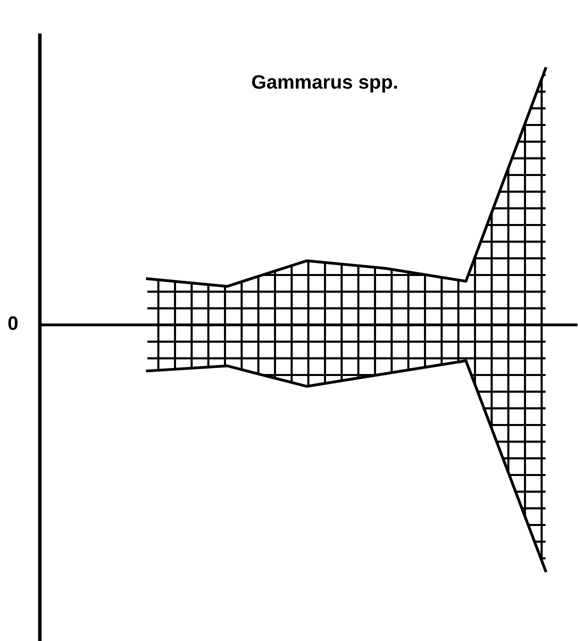  I want to click on chart-title: Gammarus spp., so click(324, 84).